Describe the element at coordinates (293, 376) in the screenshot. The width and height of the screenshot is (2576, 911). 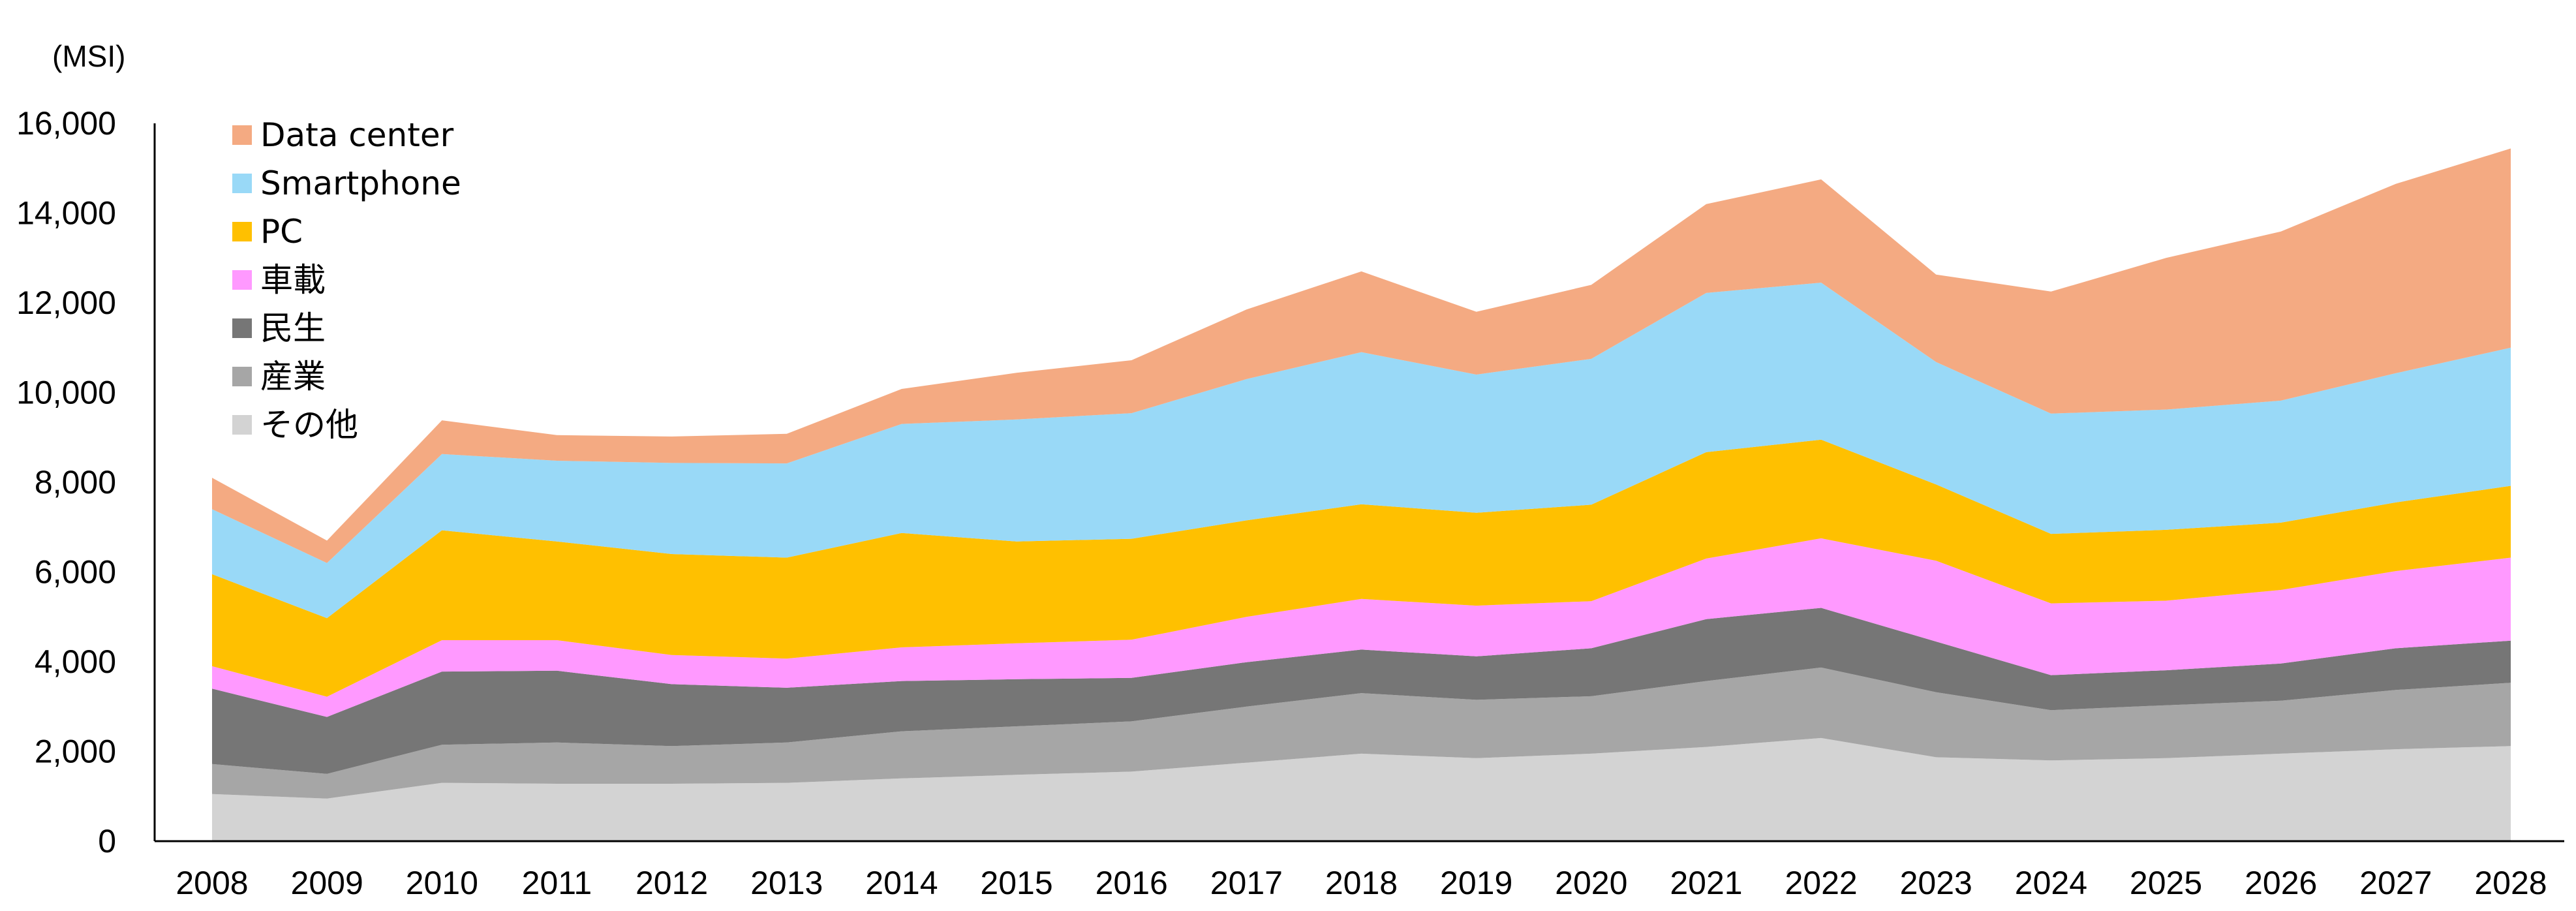
I see `legend-label: 産業` at that location.